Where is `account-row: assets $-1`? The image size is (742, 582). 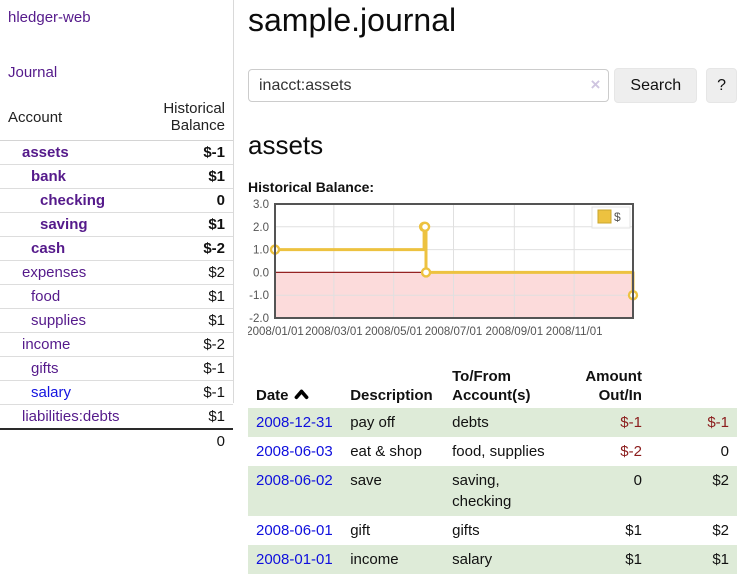 account-row: assets $-1 is located at coordinates (116, 152).